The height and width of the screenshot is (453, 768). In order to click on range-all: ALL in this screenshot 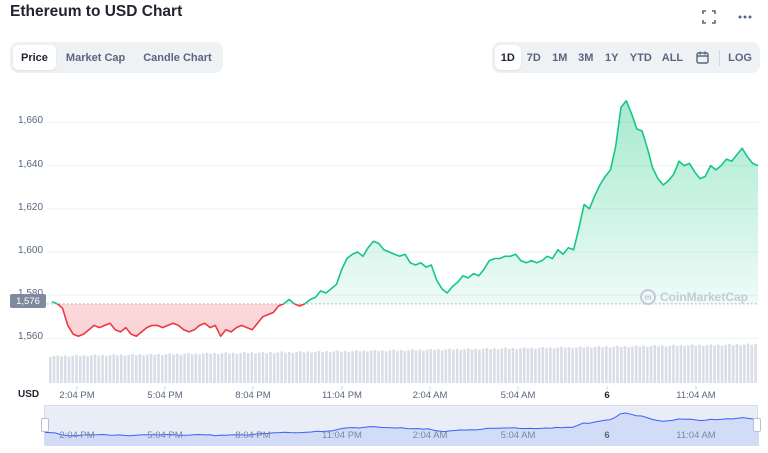, I will do `click(672, 57)`.